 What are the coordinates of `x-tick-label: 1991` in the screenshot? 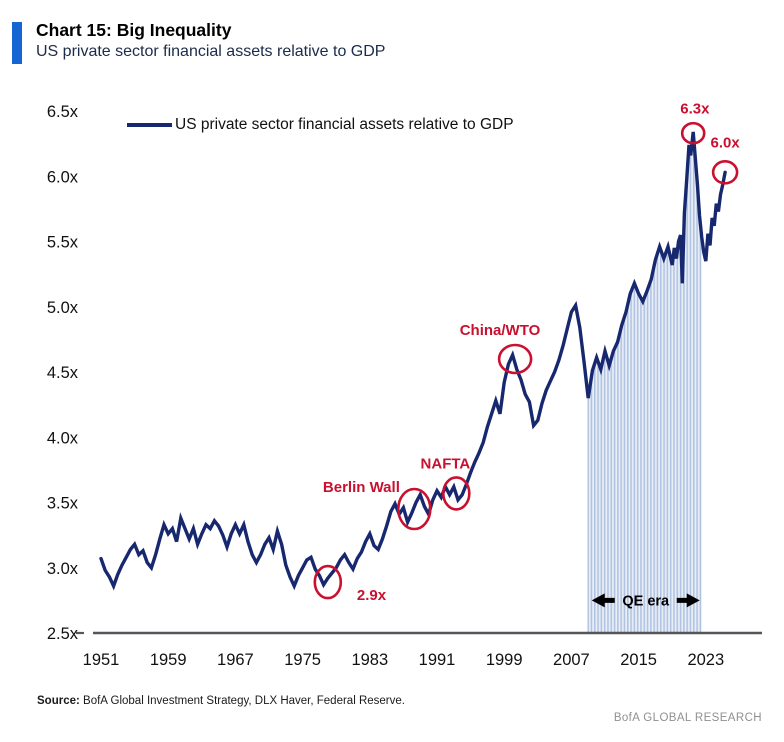 It's located at (437, 660).